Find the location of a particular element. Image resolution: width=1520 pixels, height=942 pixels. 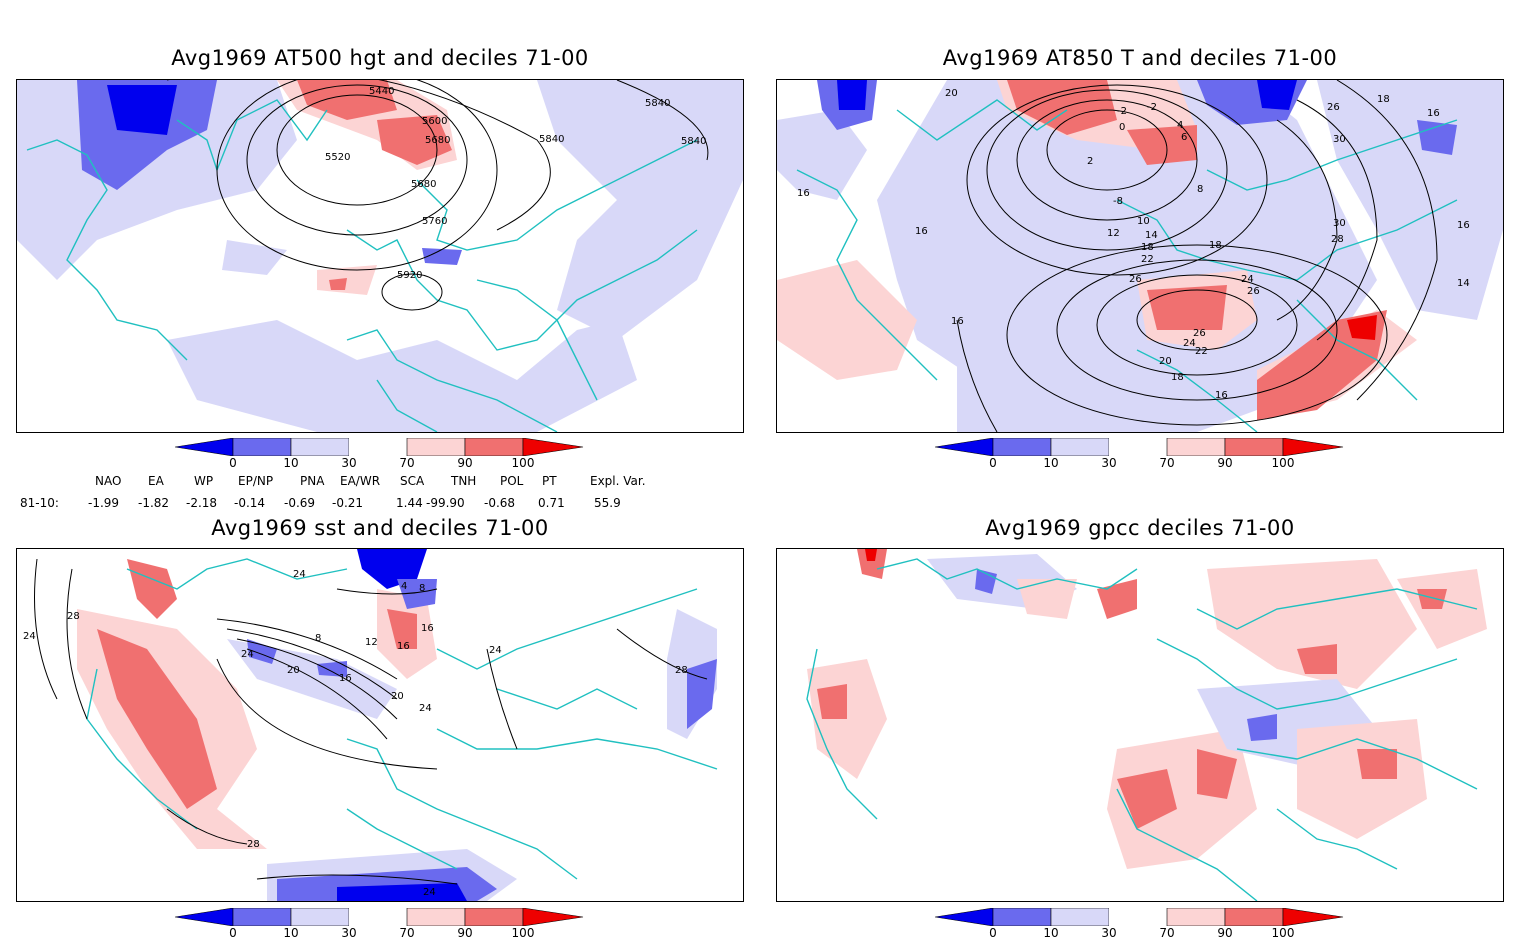

tc-value: 1.44 is located at coordinates (409, 503).